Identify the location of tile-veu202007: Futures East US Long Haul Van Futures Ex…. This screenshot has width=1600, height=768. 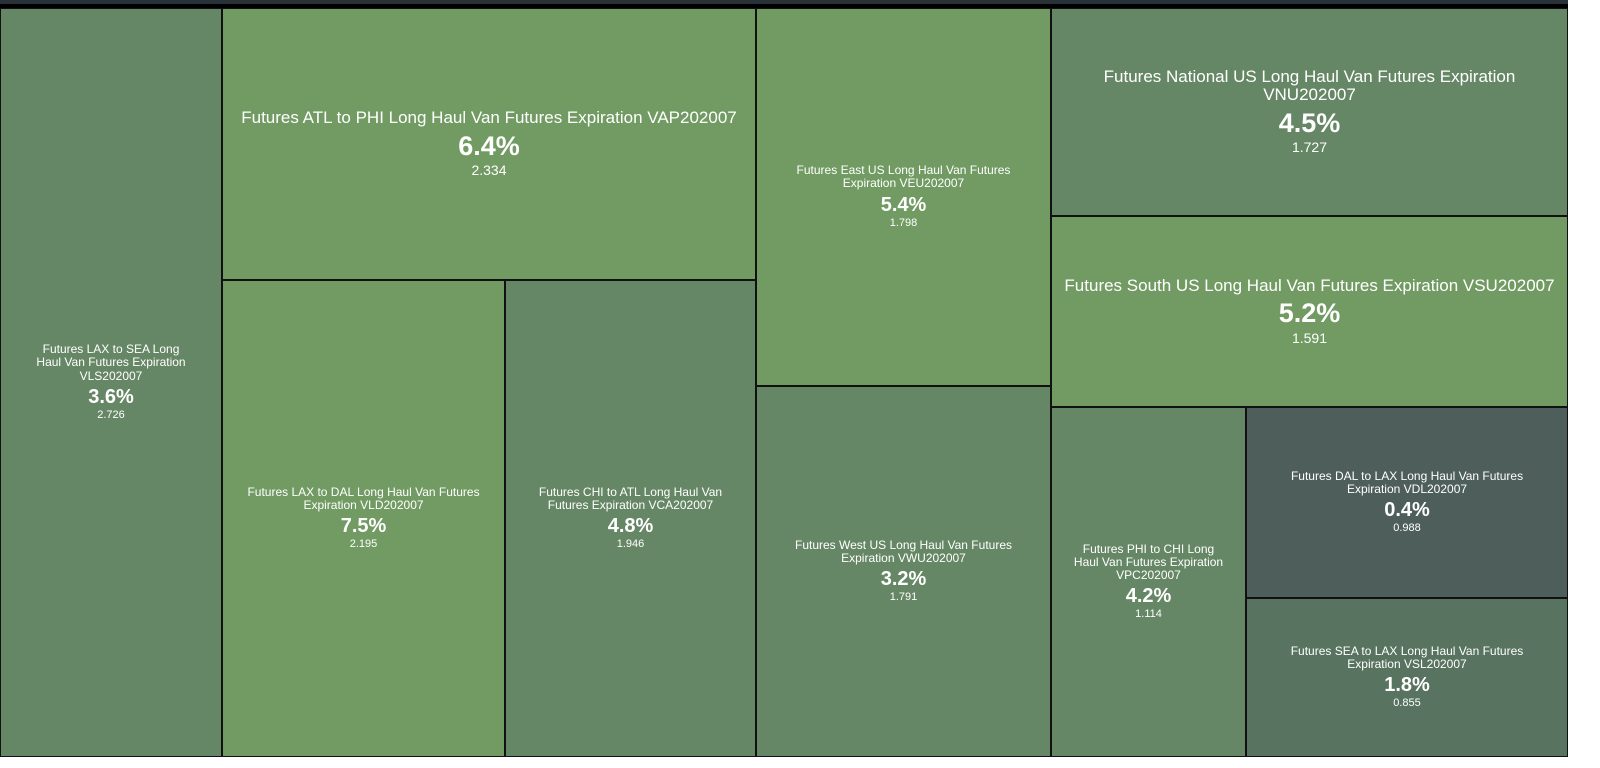
(903, 197).